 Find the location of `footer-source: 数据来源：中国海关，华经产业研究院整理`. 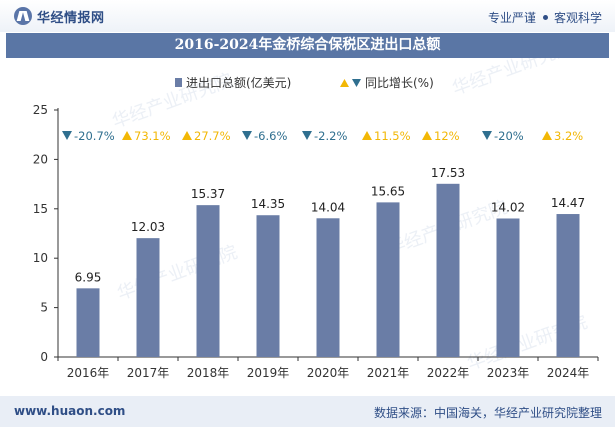

footer-source: 数据来源：中国海关，华经产业研究院整理 is located at coordinates (487, 413).